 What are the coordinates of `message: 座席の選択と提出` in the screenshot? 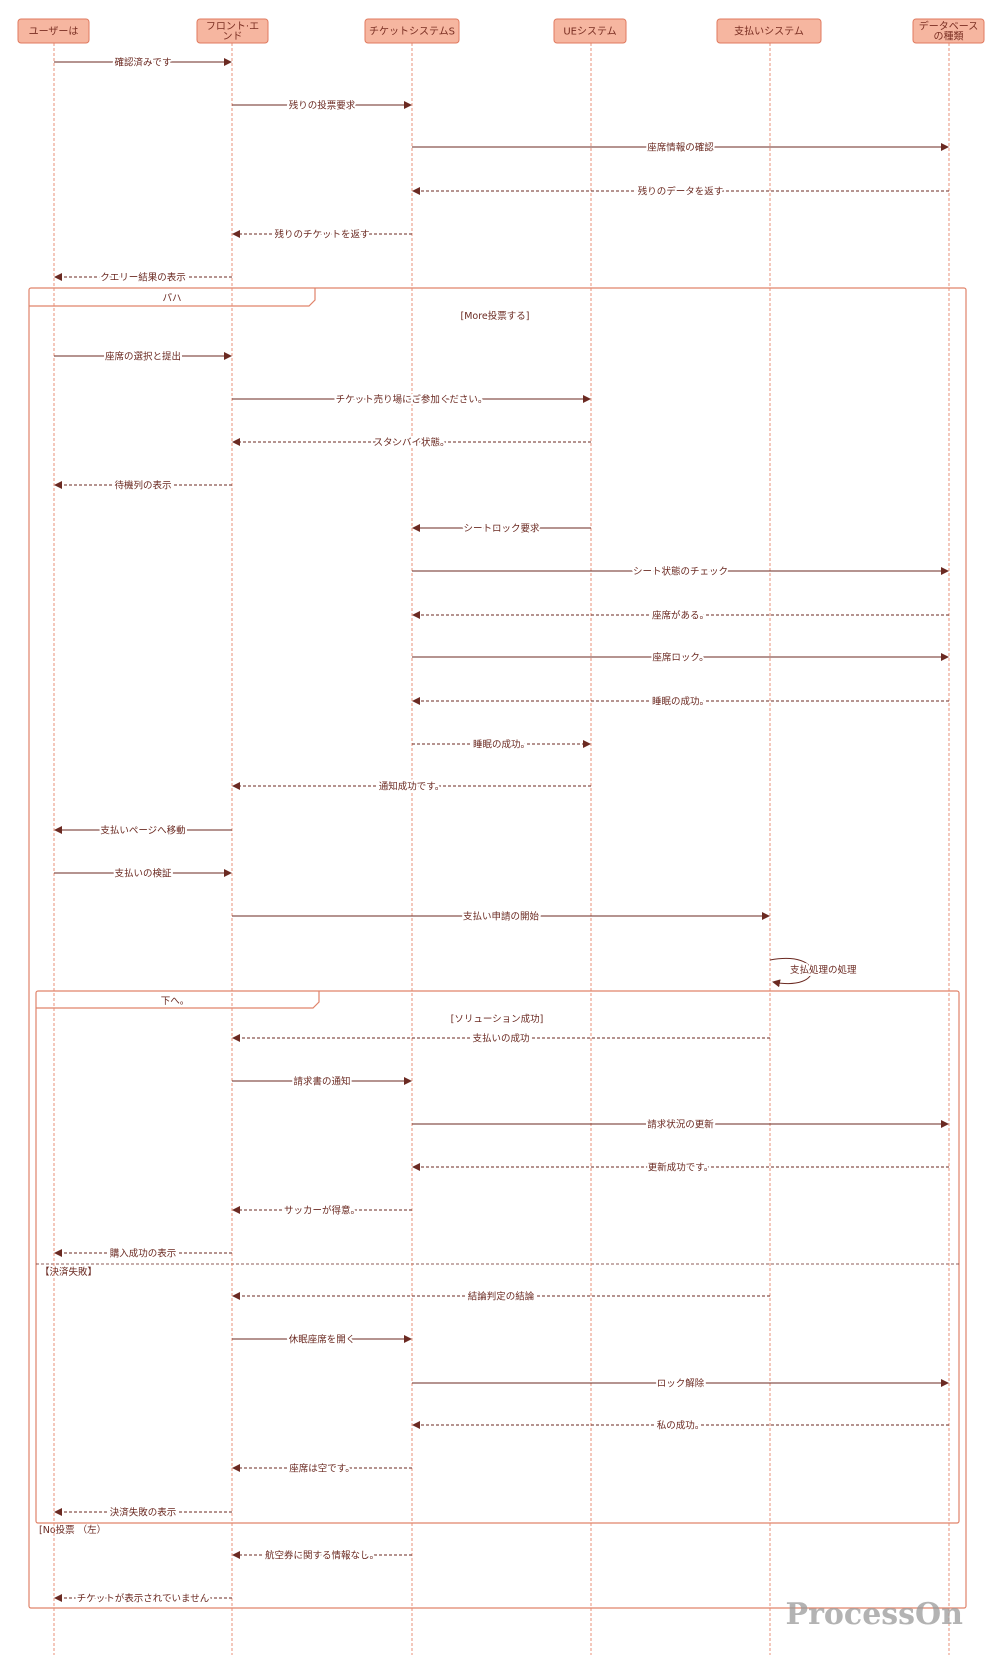 It's located at (143, 357).